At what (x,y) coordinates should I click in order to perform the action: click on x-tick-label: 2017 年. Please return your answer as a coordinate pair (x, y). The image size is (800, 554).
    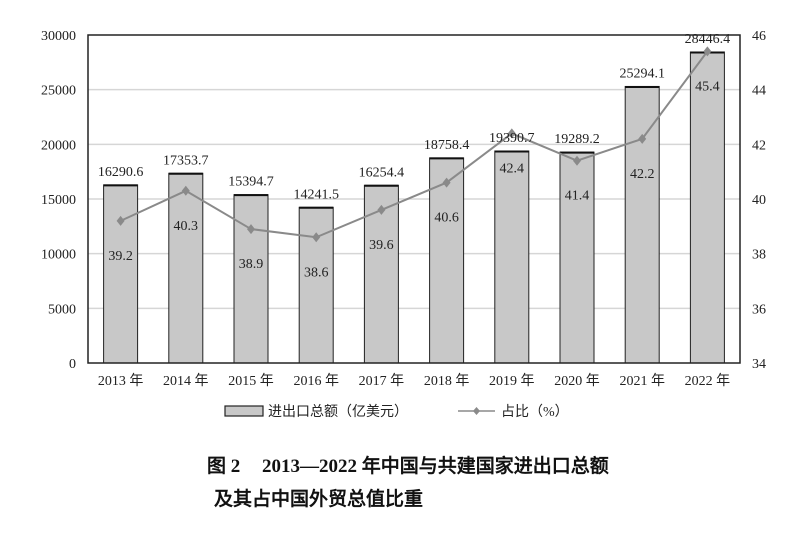
    Looking at the image, I should click on (382, 381).